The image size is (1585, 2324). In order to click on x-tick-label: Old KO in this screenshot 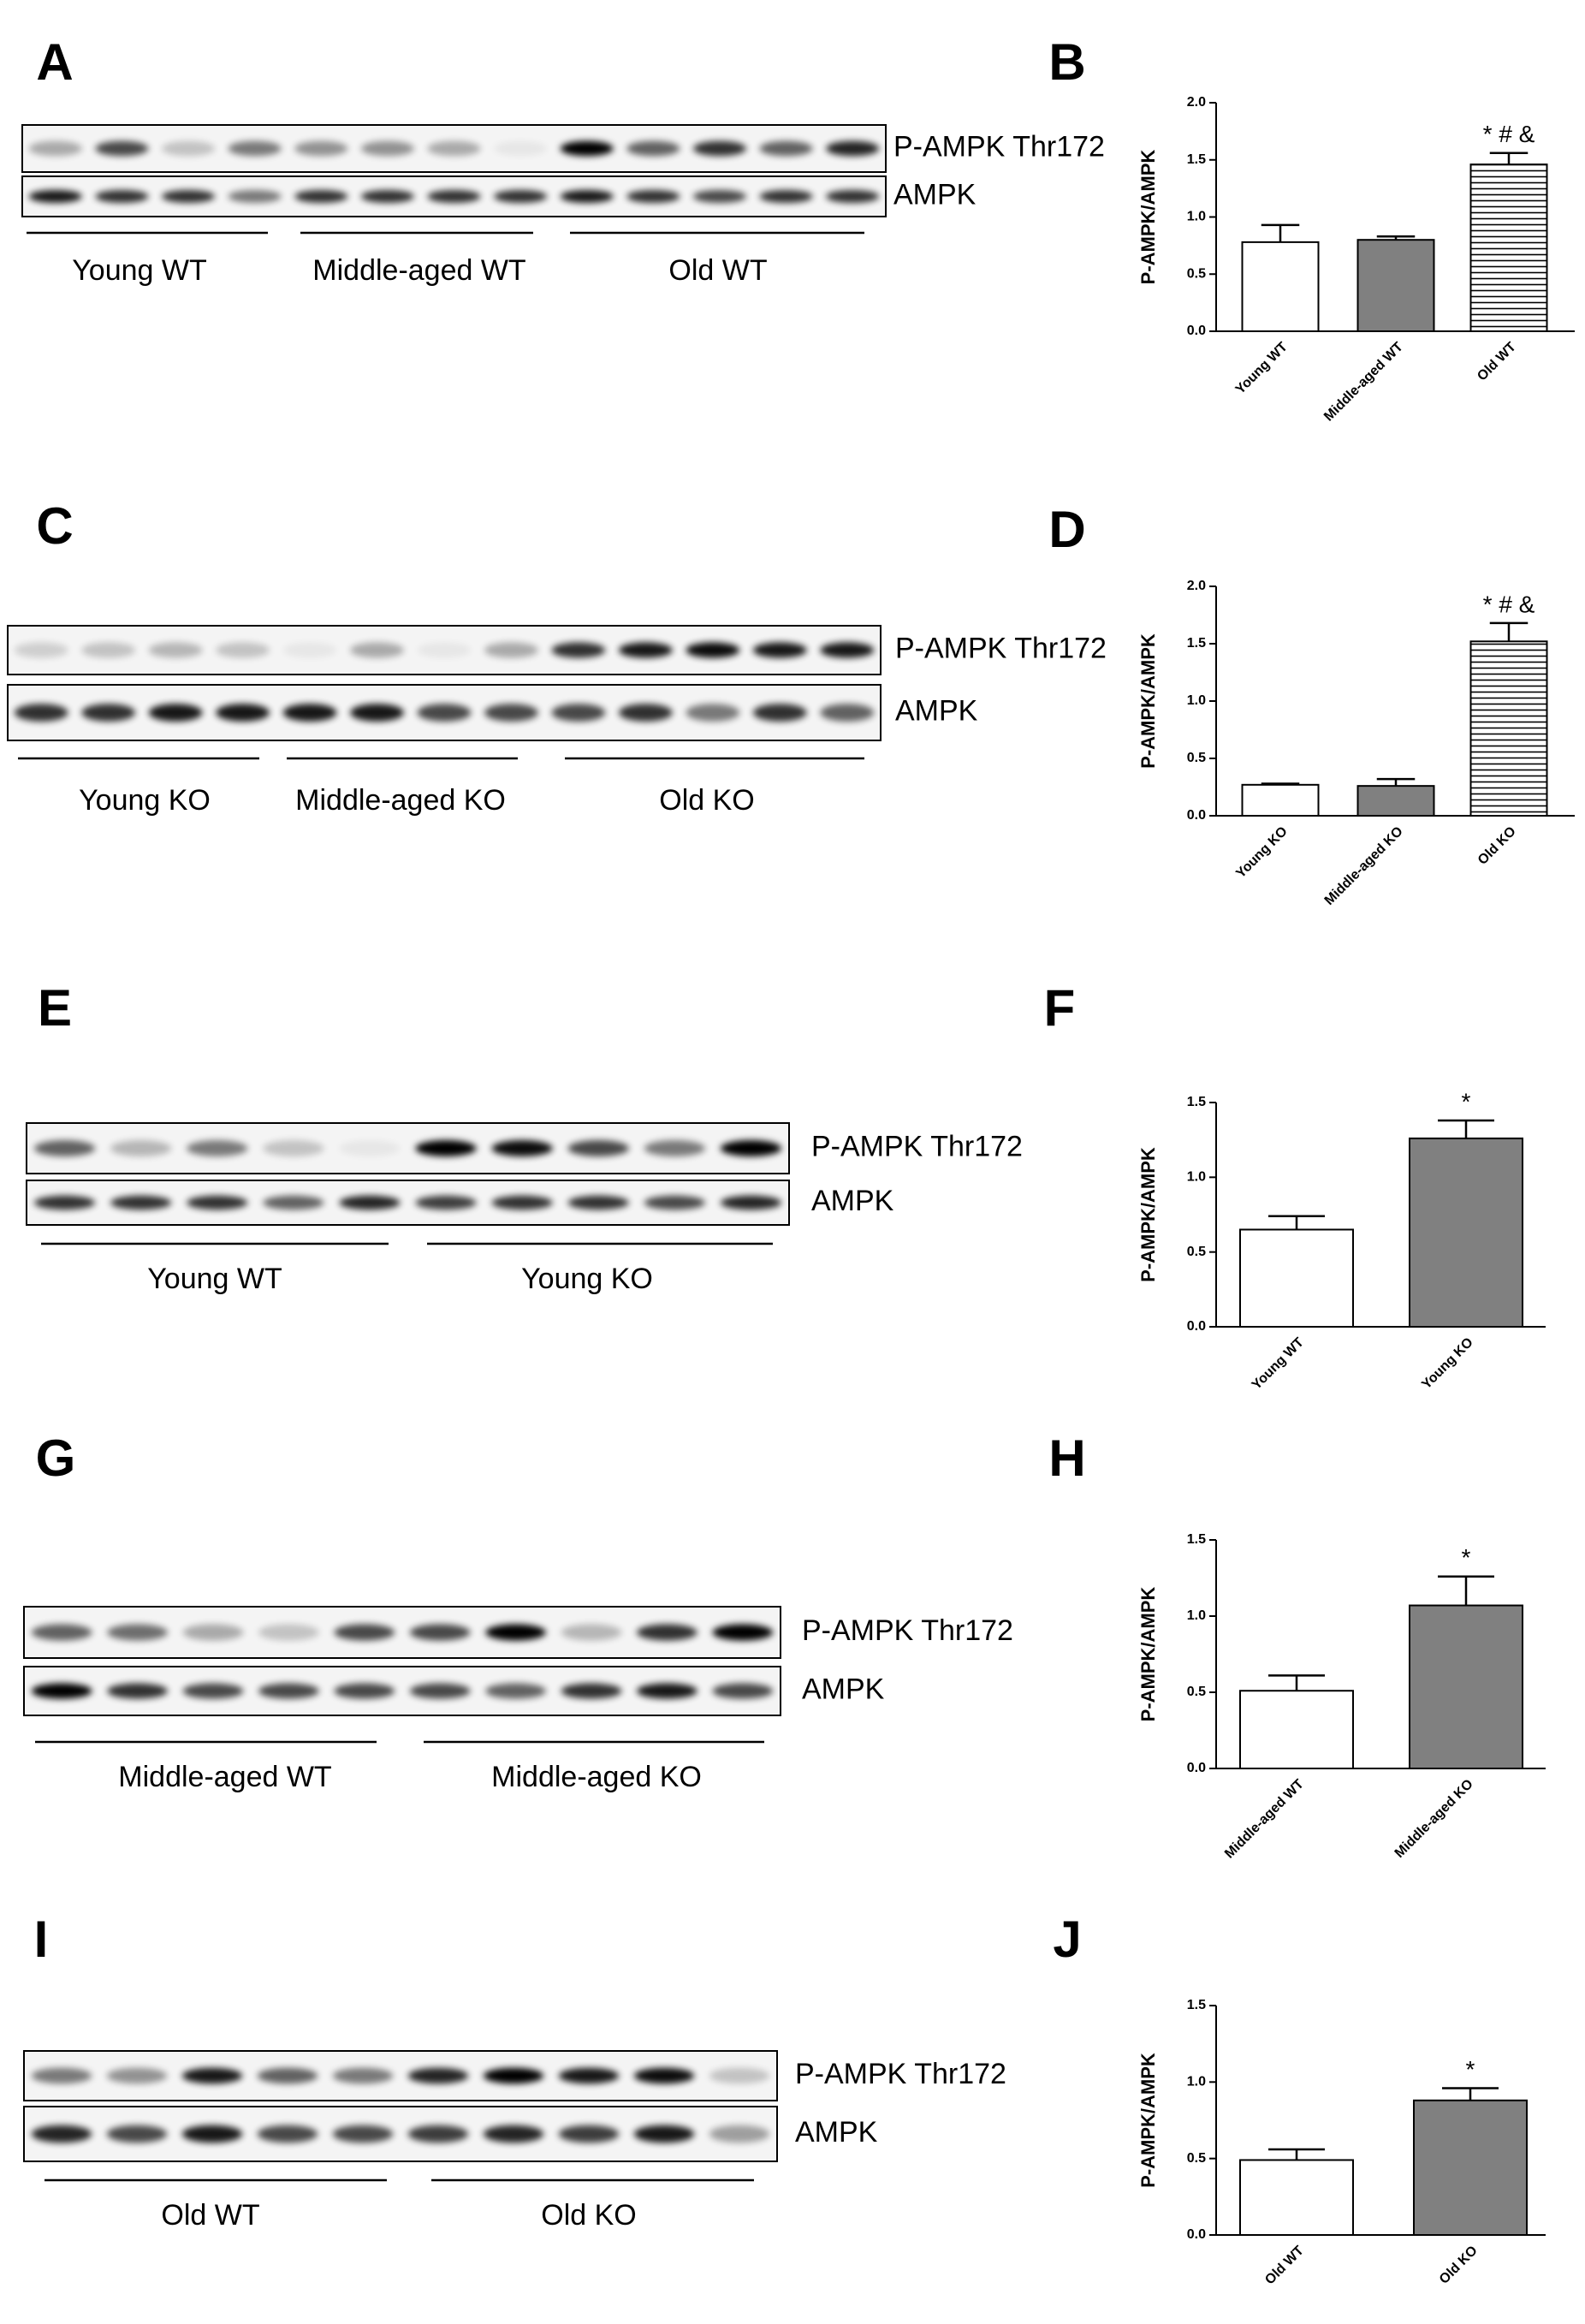, I will do `click(1497, 846)`.